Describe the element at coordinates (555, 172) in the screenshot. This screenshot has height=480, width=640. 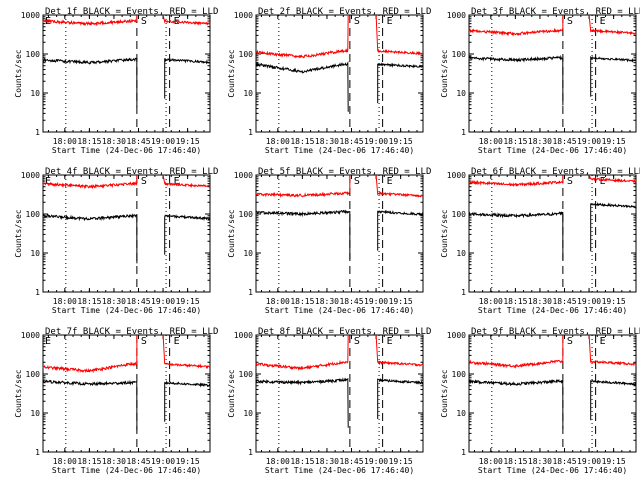
I see `panel-title: Det 6f BLACK = Events, RED = LLD` at that location.